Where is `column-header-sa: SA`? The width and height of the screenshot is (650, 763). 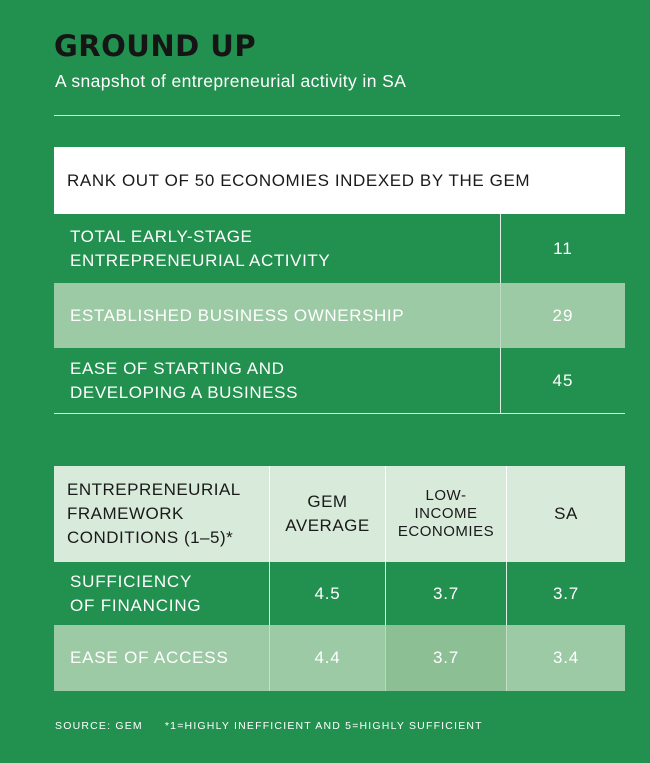
column-header-sa: SA is located at coordinates (565, 514).